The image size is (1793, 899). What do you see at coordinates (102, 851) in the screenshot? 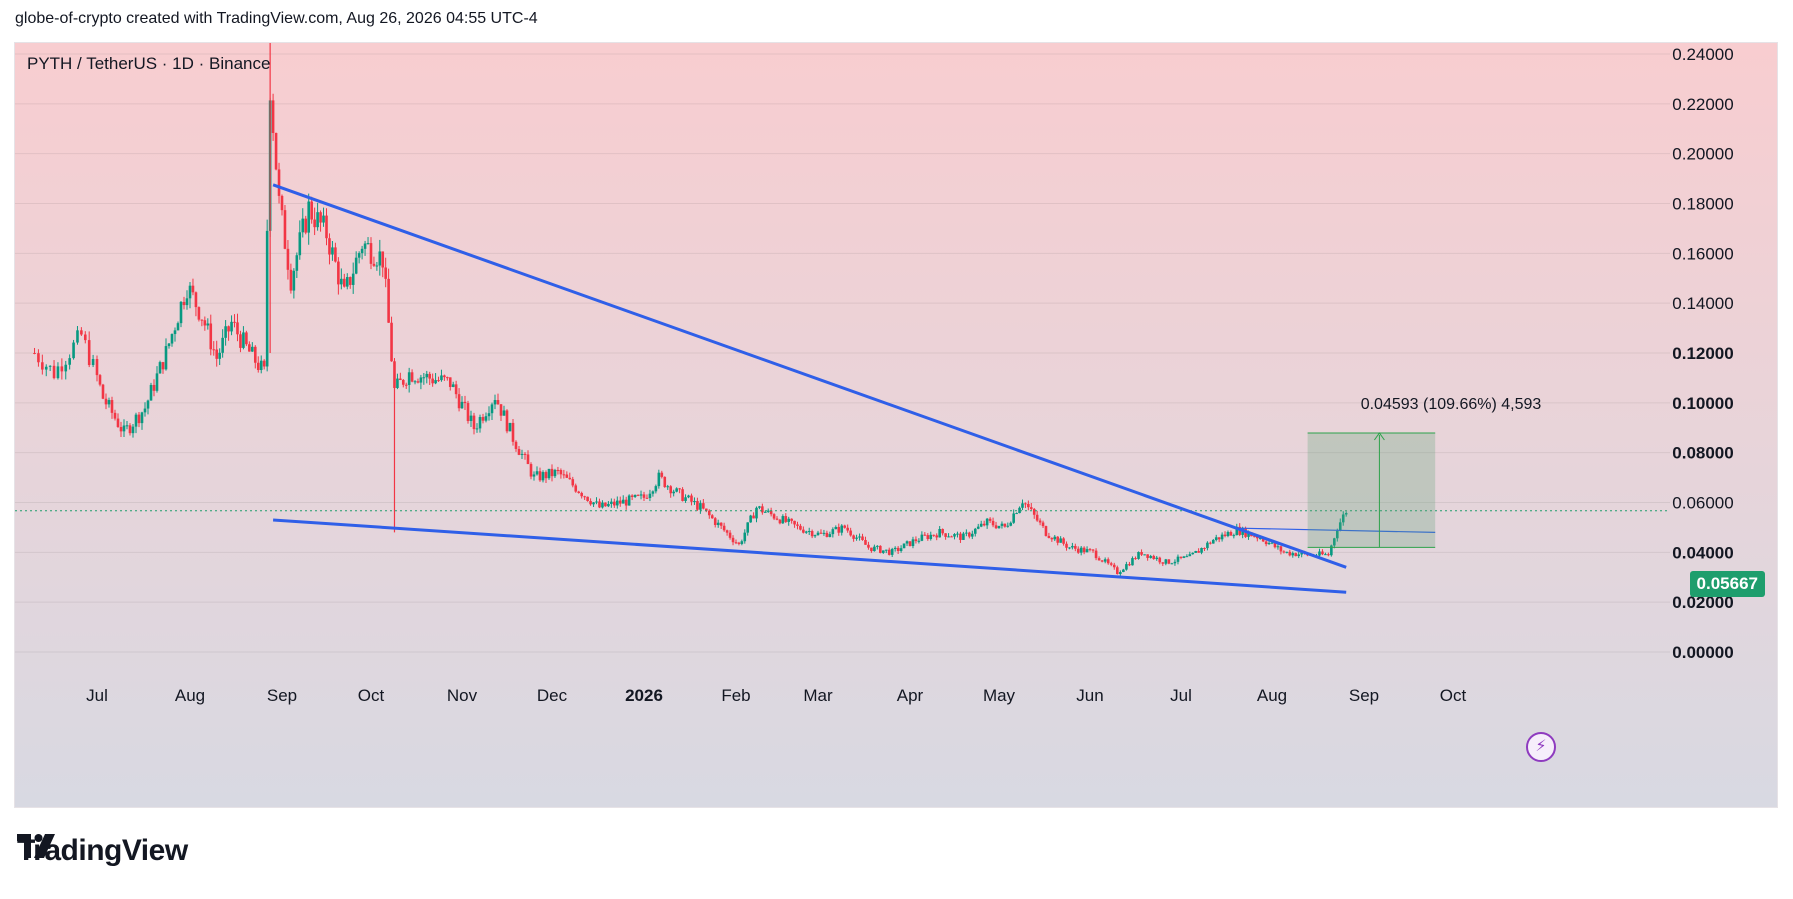
I see `tradingview-logo: TradingView` at bounding box center [102, 851].